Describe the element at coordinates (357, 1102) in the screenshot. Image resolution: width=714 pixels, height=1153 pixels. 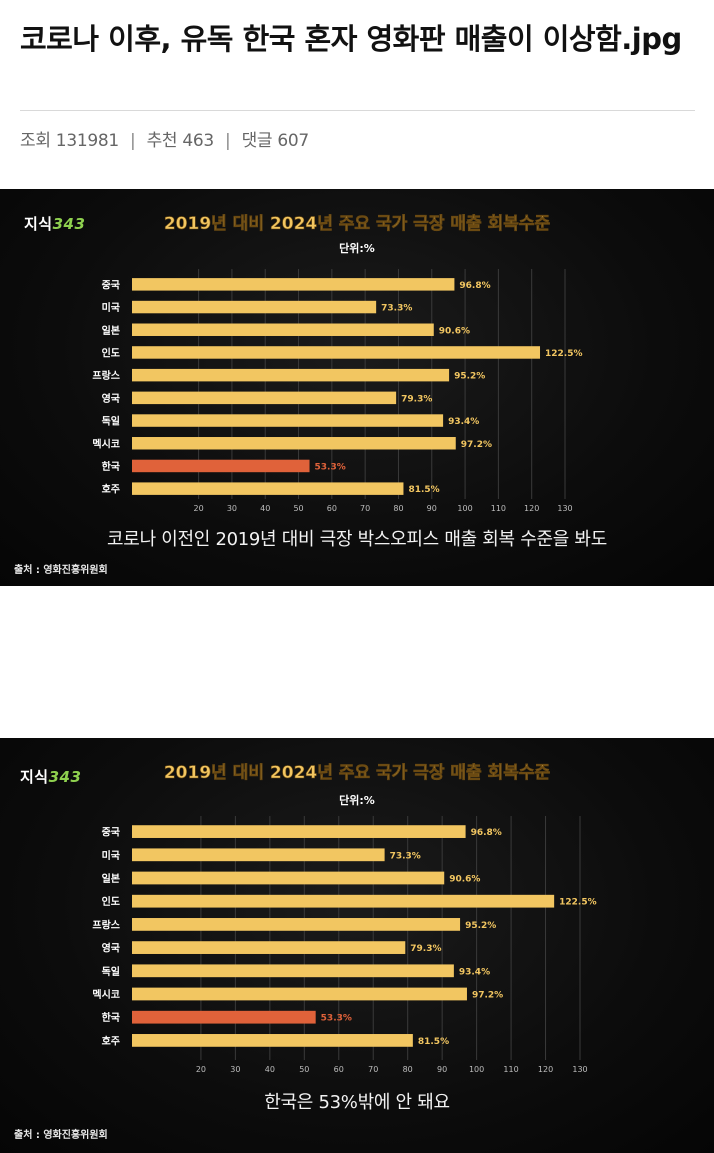
I see `video-caption: 한국은 53%밖에 안 돼요` at that location.